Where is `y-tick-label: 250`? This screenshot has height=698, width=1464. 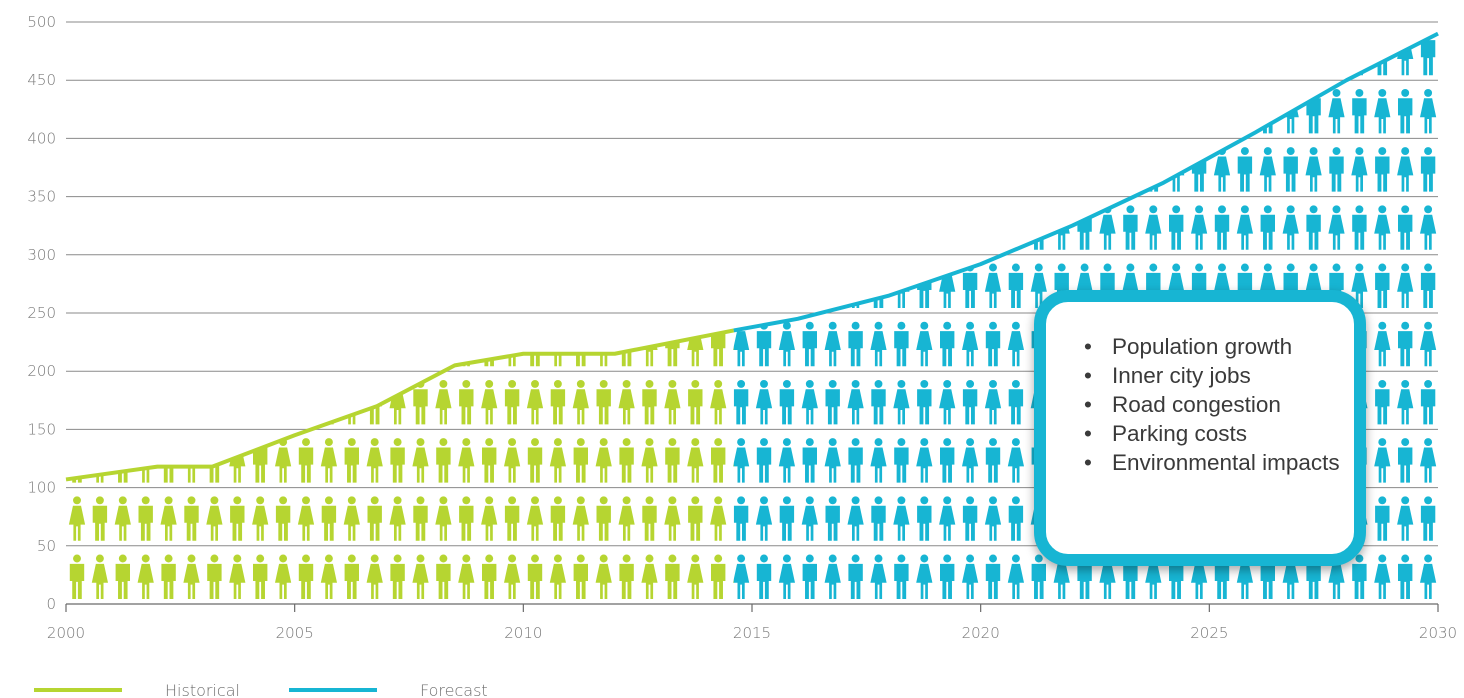
y-tick-label: 250 is located at coordinates (41, 313).